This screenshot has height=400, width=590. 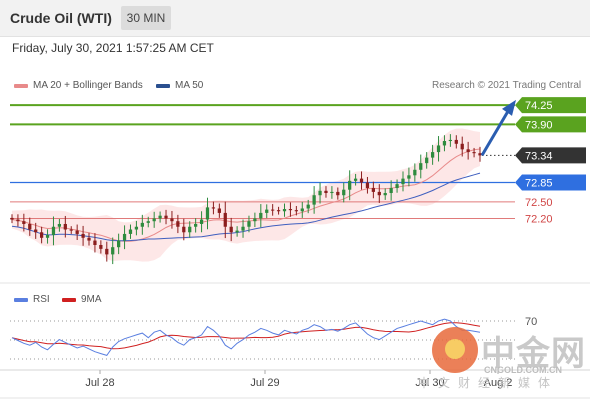 What do you see at coordinates (539, 219) in the screenshot?
I see `level-tag-label: 72.20` at bounding box center [539, 219].